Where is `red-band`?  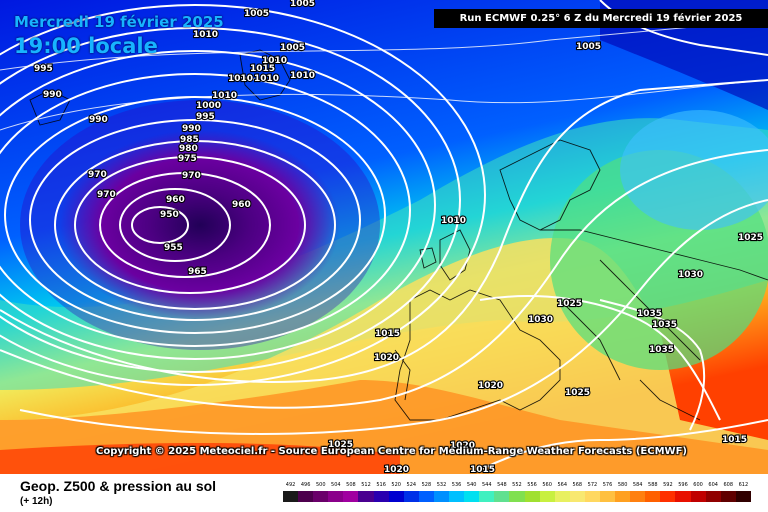 red-band is located at coordinates (200, 458).